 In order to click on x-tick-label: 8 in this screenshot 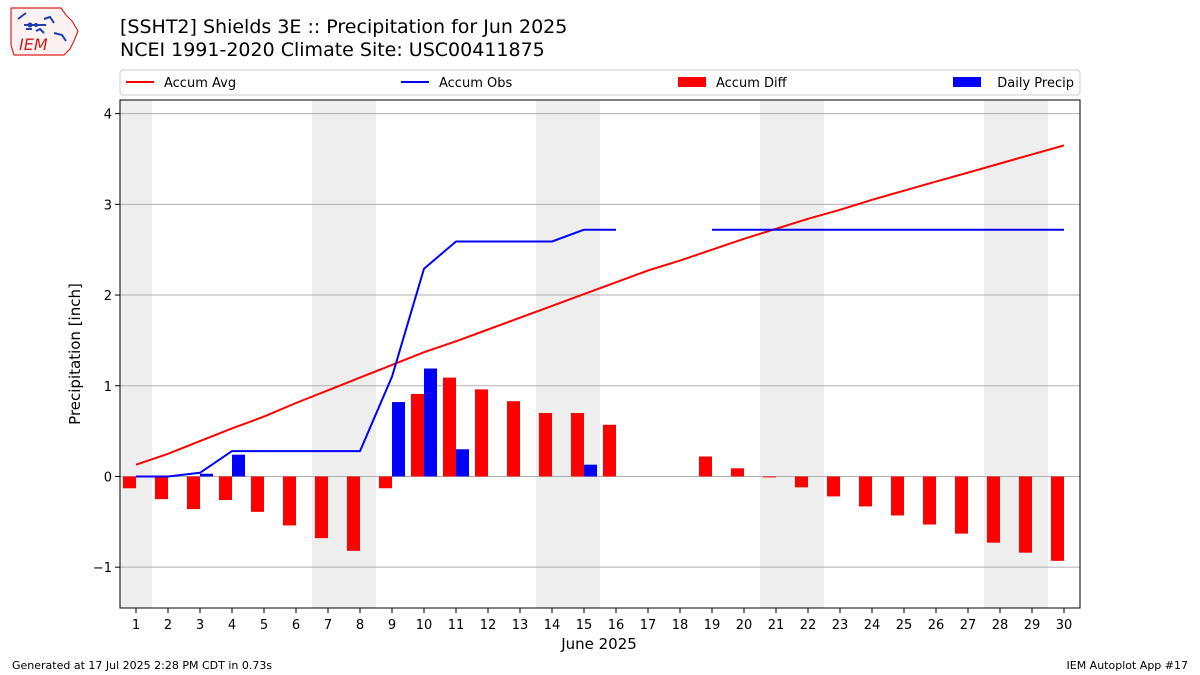, I will do `click(360, 625)`.